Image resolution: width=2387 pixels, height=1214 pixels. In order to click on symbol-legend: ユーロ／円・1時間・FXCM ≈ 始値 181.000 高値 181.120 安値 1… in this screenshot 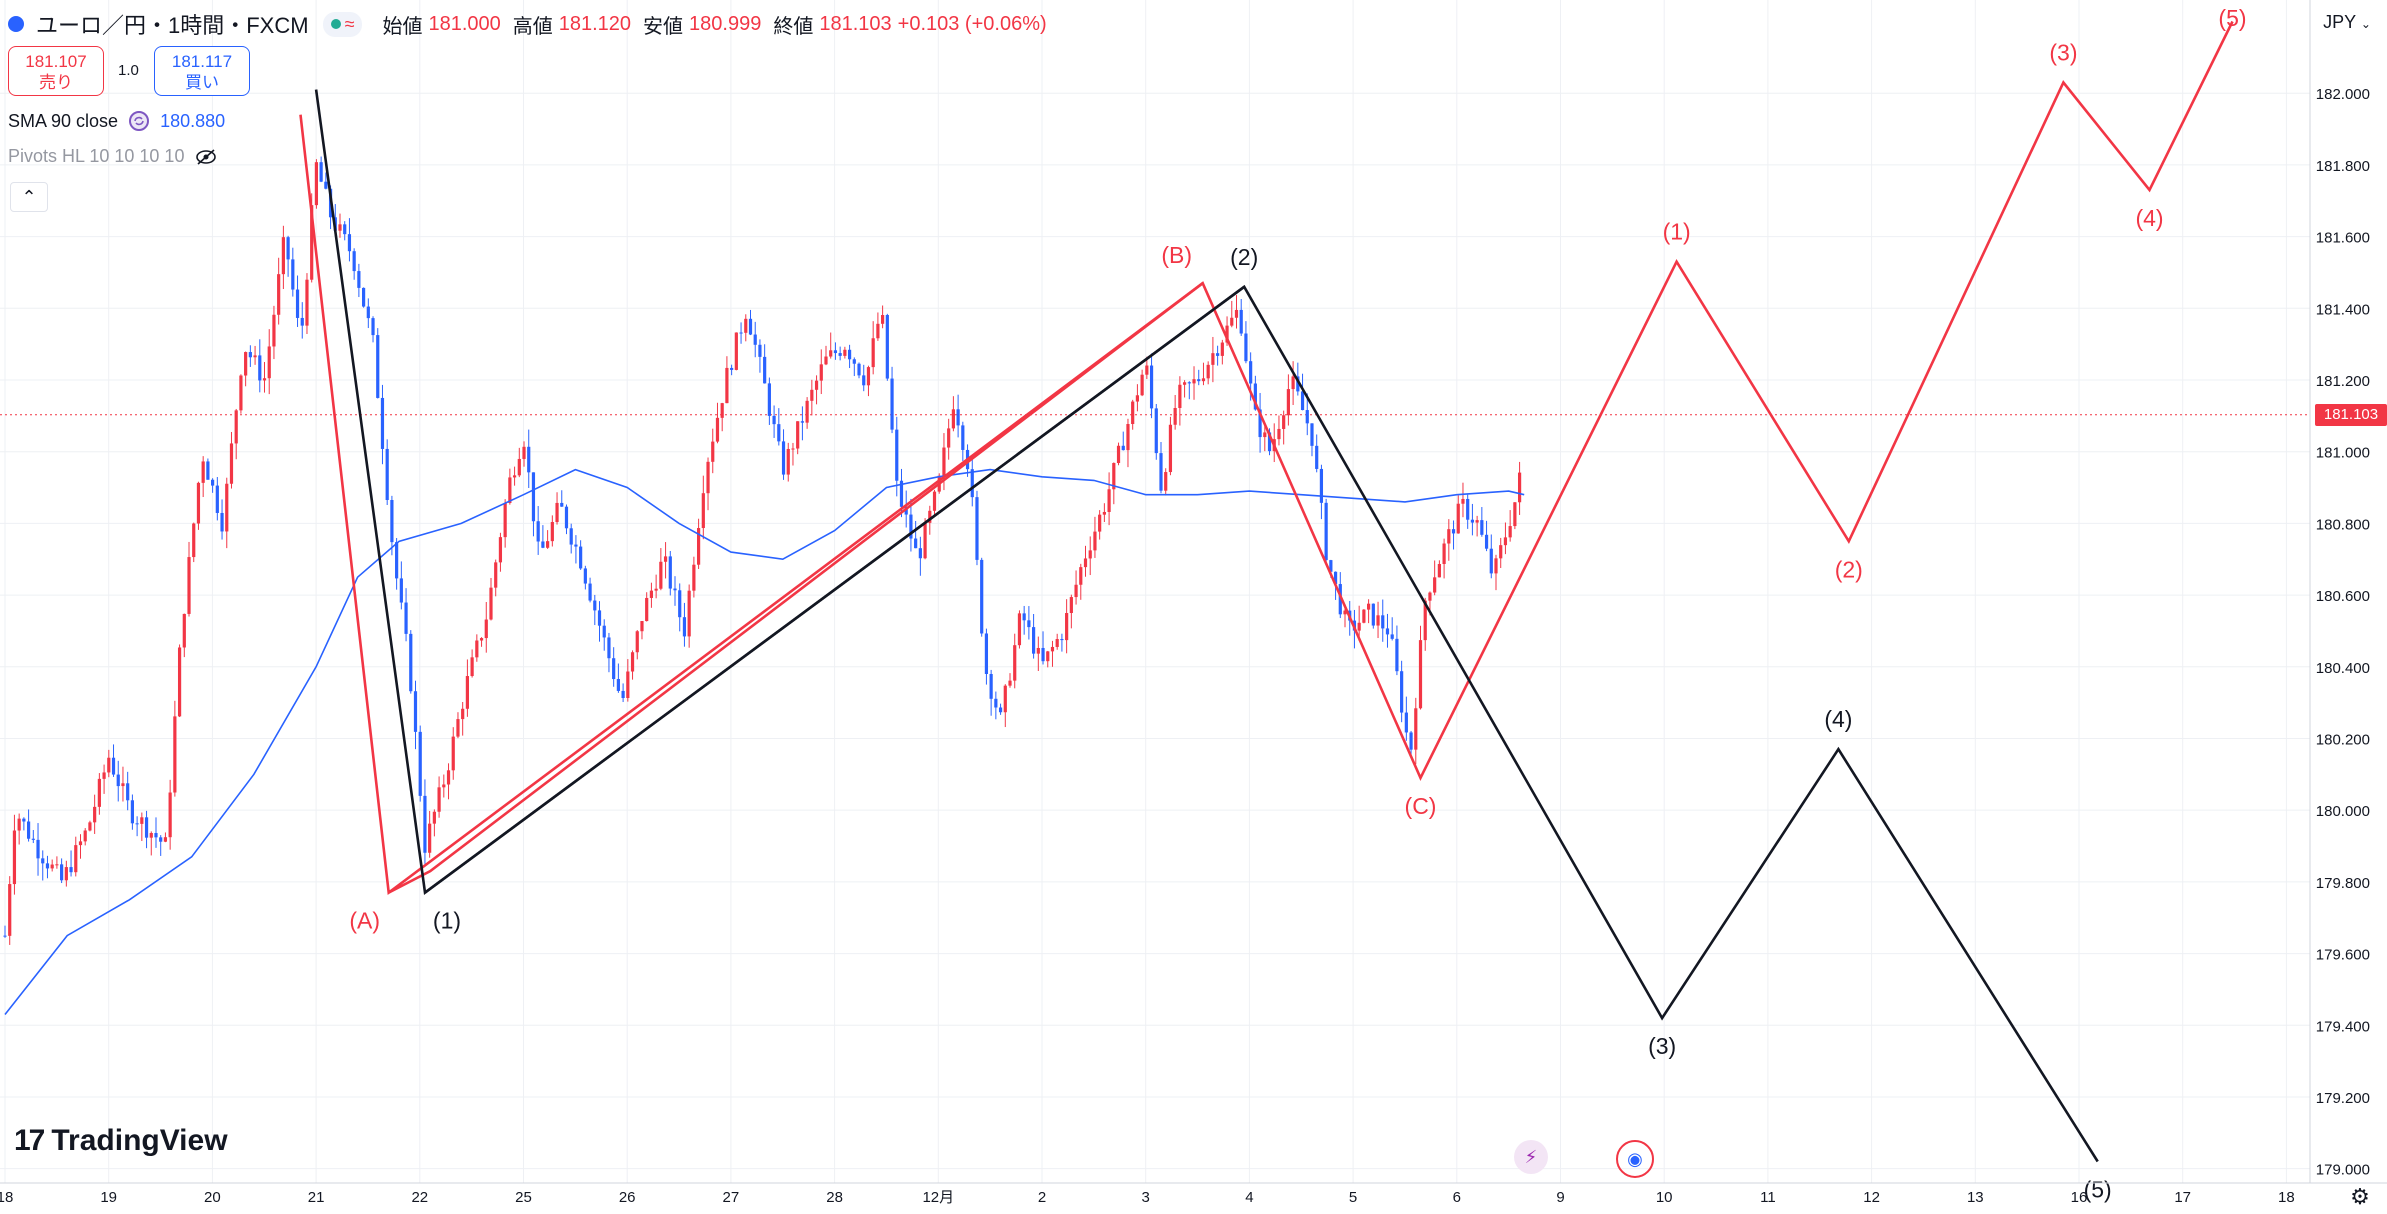, I will do `click(527, 24)`.